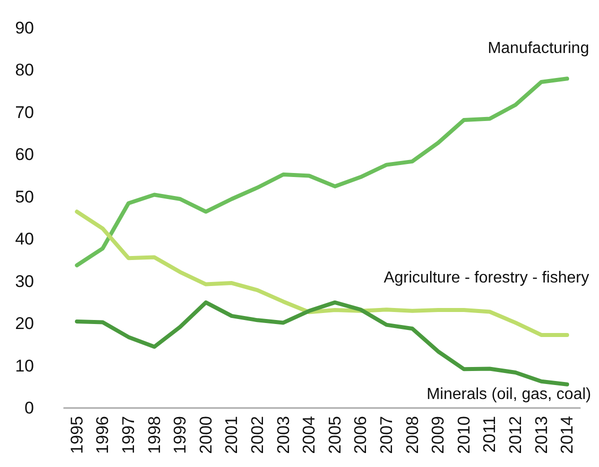 Image resolution: width=599 pixels, height=467 pixels. I want to click on x-tick-label: 2003, so click(283, 435).